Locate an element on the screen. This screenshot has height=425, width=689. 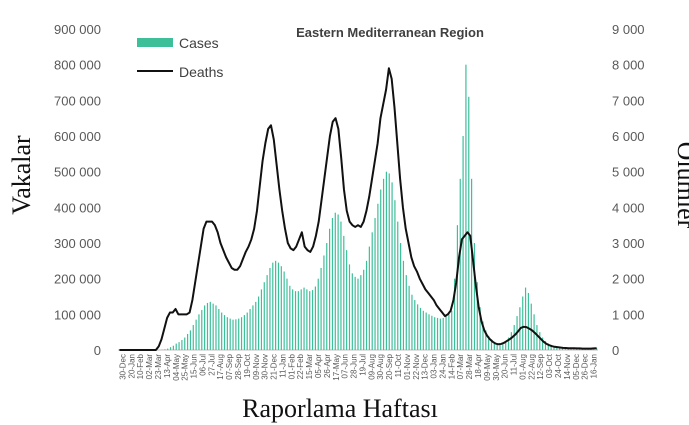
x-tick-label: 11-Oct is located at coordinates (398, 365).